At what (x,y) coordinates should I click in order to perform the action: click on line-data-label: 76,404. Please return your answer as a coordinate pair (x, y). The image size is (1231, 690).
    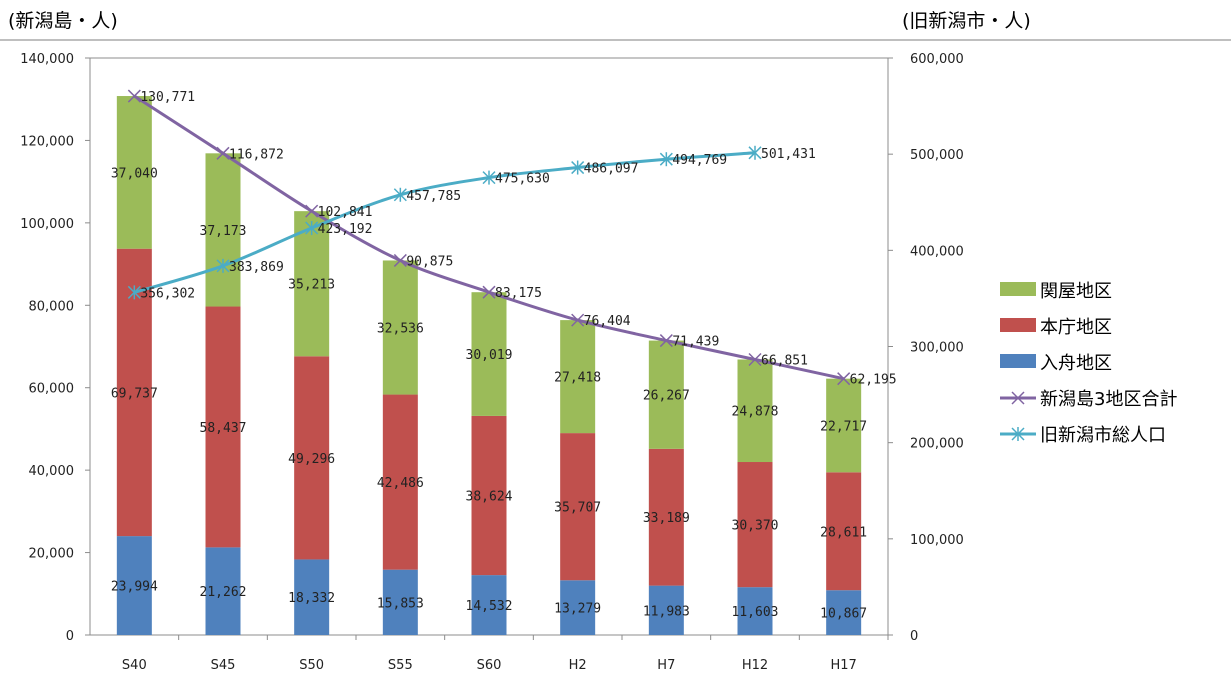
    Looking at the image, I should click on (607, 321).